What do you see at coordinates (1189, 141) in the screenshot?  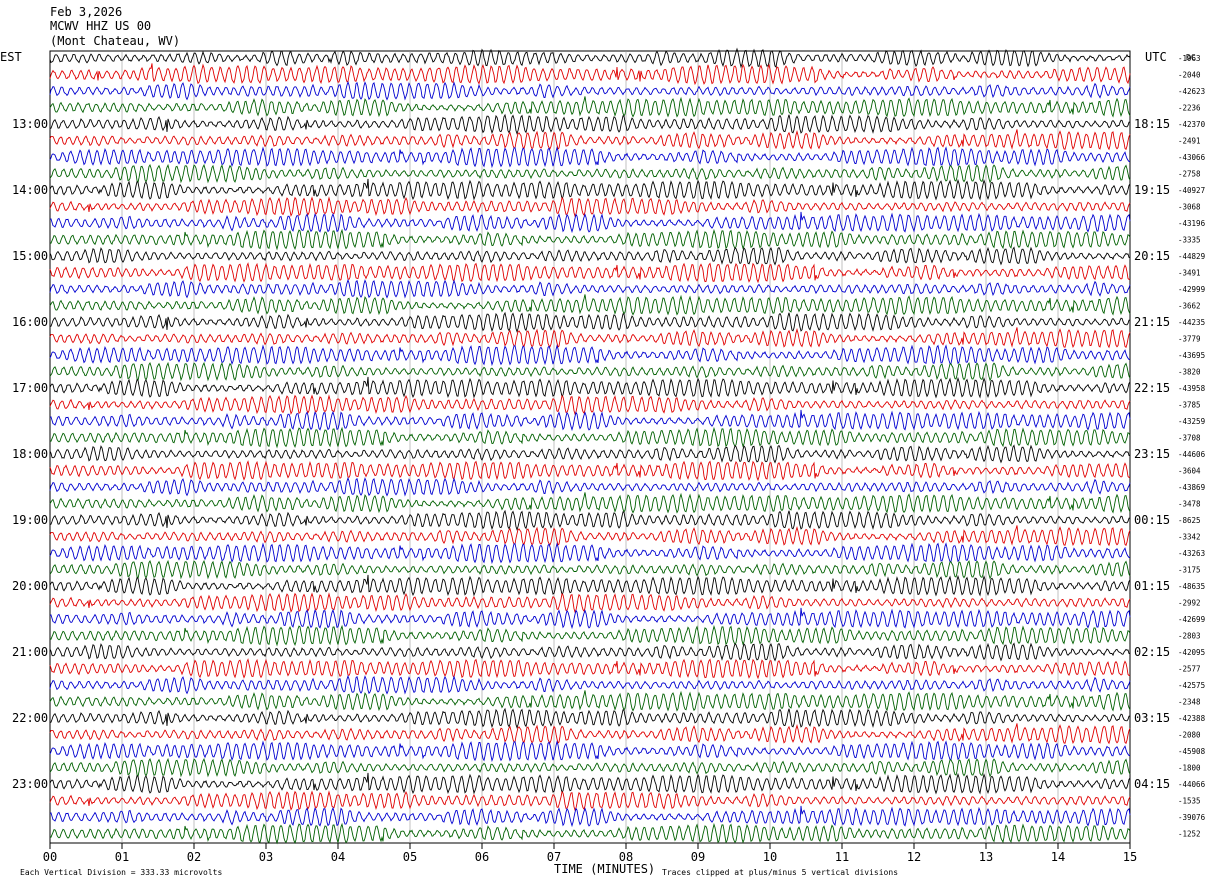 I see `dc-offset-value: -2491` at bounding box center [1189, 141].